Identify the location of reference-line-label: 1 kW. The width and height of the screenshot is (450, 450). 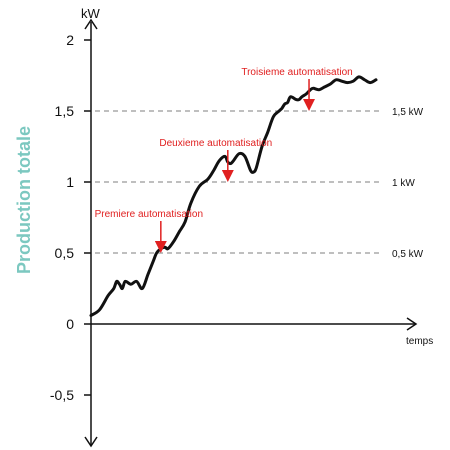
(403, 183).